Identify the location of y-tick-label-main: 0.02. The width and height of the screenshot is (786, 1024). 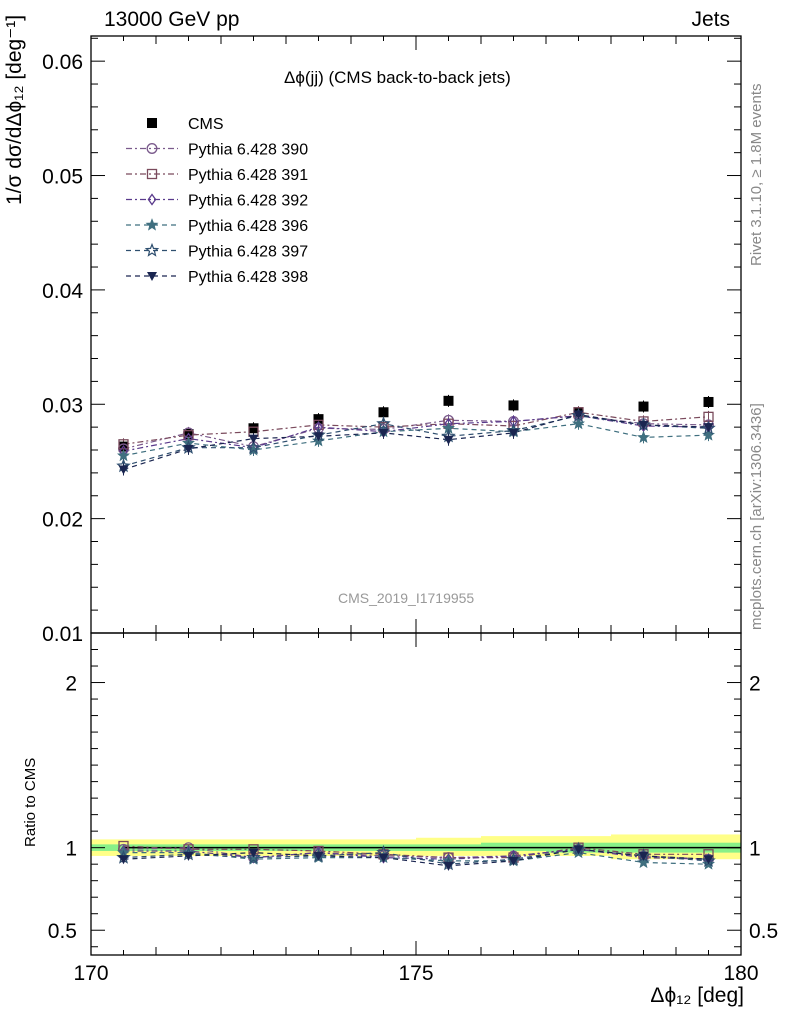
(62, 520).